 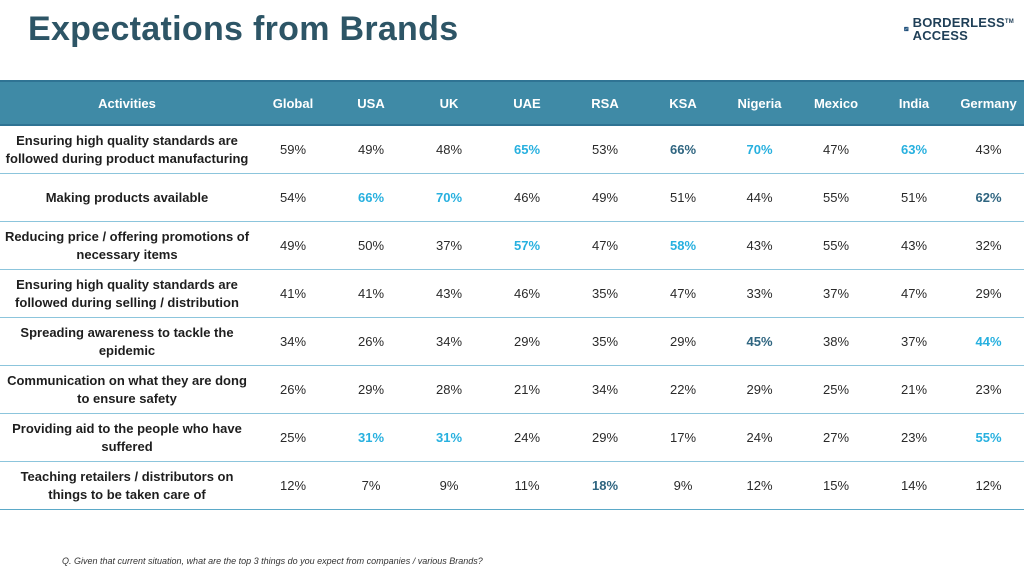 I want to click on value-cell-uk: 48%, so click(x=449, y=149).